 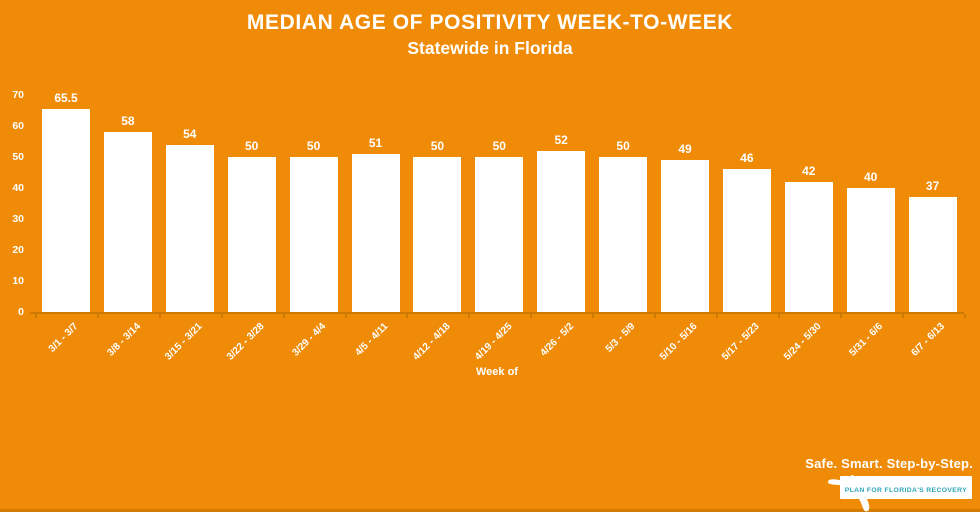 What do you see at coordinates (497, 372) in the screenshot?
I see `x-axis-title: Week of` at bounding box center [497, 372].